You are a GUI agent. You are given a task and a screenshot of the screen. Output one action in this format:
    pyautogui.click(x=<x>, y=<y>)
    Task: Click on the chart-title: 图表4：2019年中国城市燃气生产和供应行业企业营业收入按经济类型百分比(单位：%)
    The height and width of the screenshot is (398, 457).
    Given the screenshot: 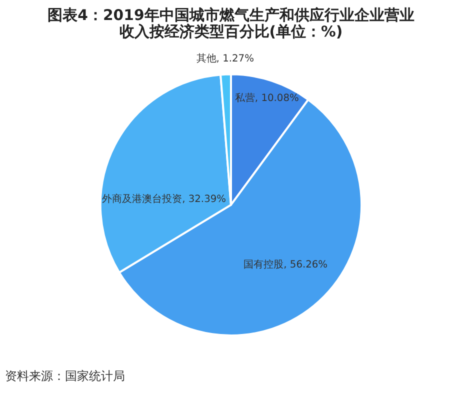 What is the action you would take?
    pyautogui.click(x=231, y=23)
    